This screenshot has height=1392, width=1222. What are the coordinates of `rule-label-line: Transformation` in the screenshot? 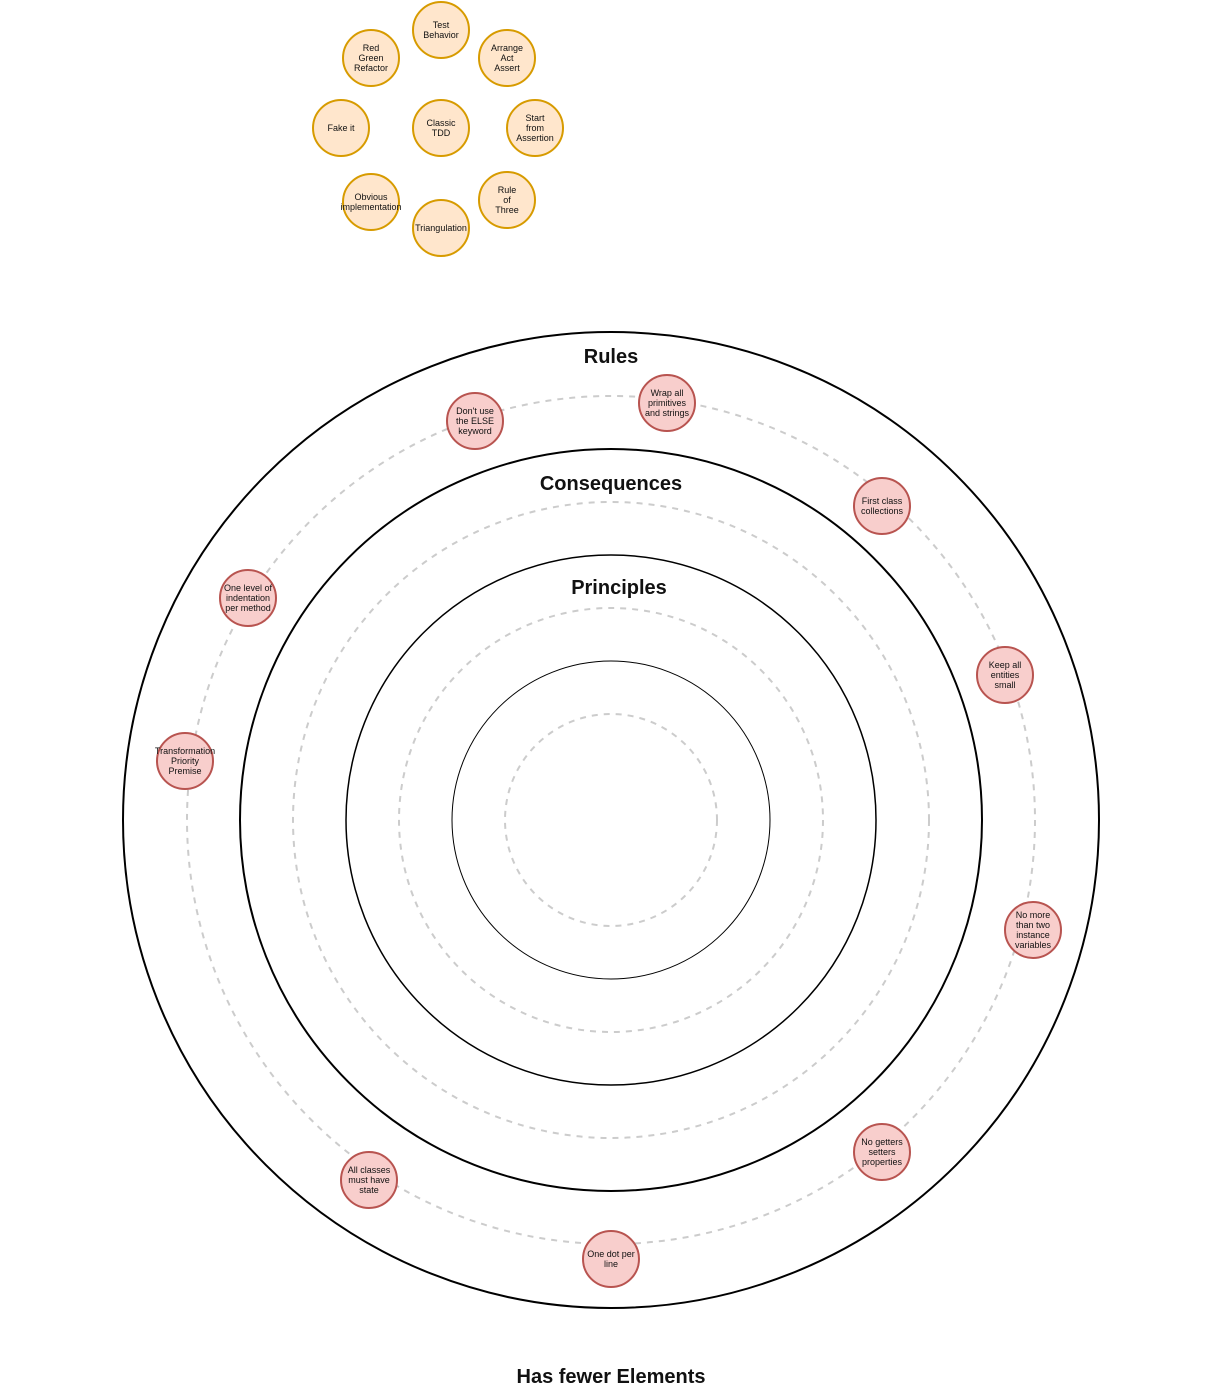 It's located at (185, 751).